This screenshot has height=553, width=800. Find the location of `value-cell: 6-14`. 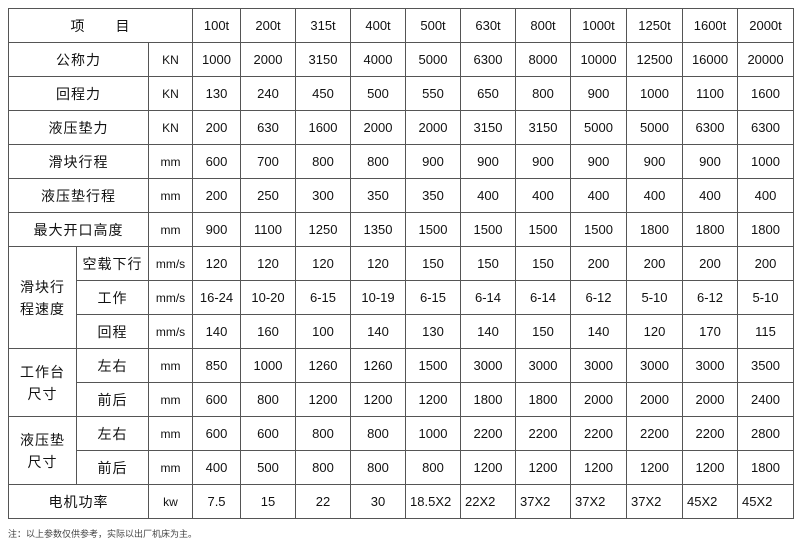

value-cell: 6-14 is located at coordinates (543, 297).